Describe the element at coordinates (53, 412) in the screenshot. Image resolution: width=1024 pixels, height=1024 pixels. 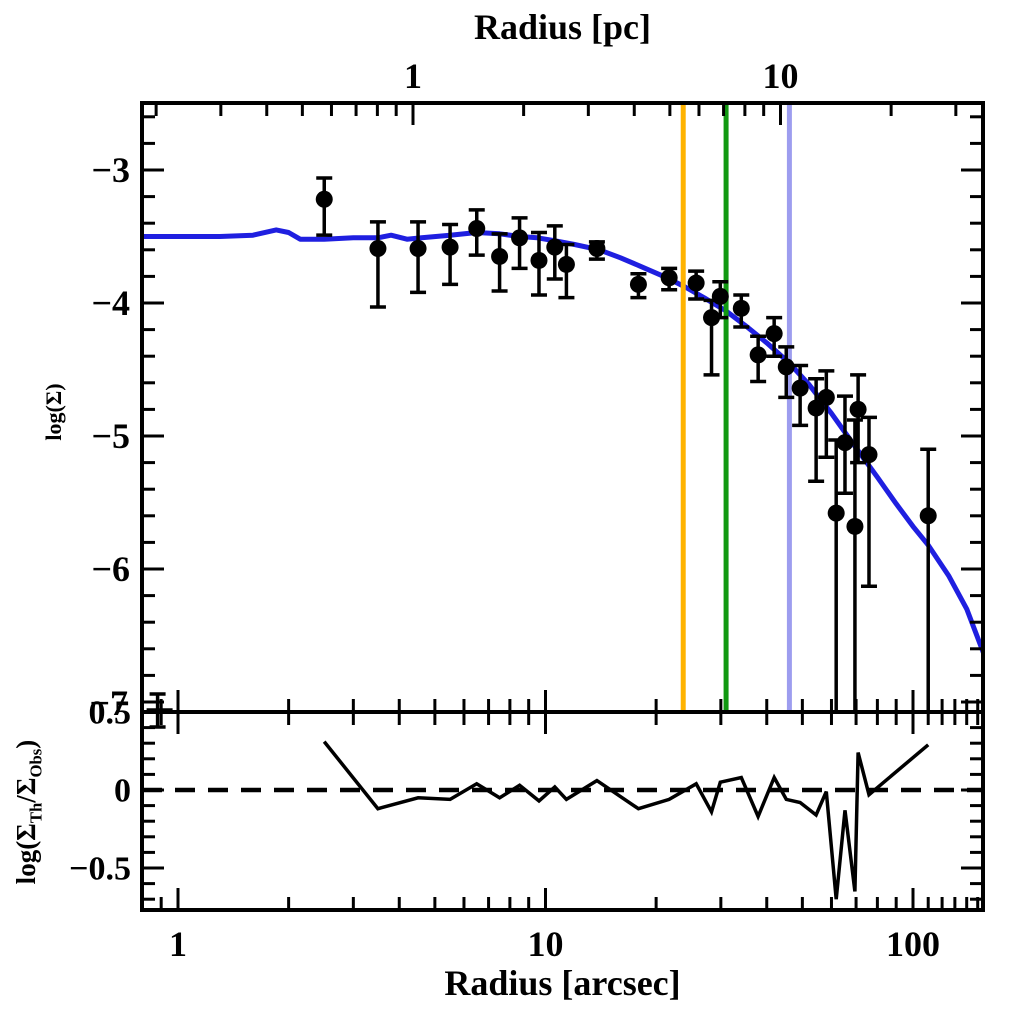
I see `main-y-axis-title: log(Σ)` at that location.